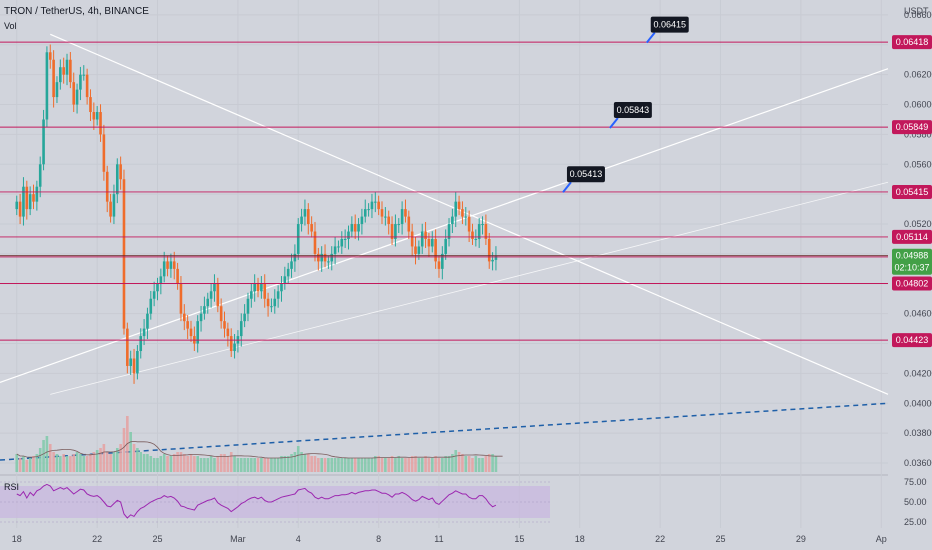  Describe the element at coordinates (912, 192) in the screenshot. I see `level-label-text: 0.05415` at that location.